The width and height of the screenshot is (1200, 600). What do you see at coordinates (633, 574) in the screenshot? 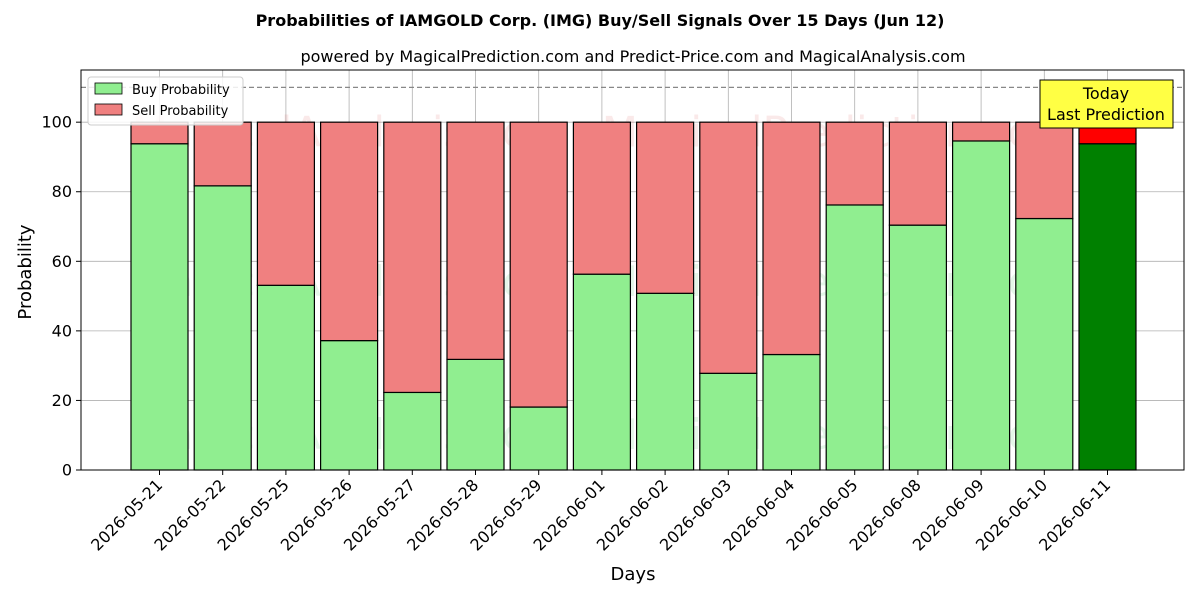
I see `x-axis-label: Days` at bounding box center [633, 574].